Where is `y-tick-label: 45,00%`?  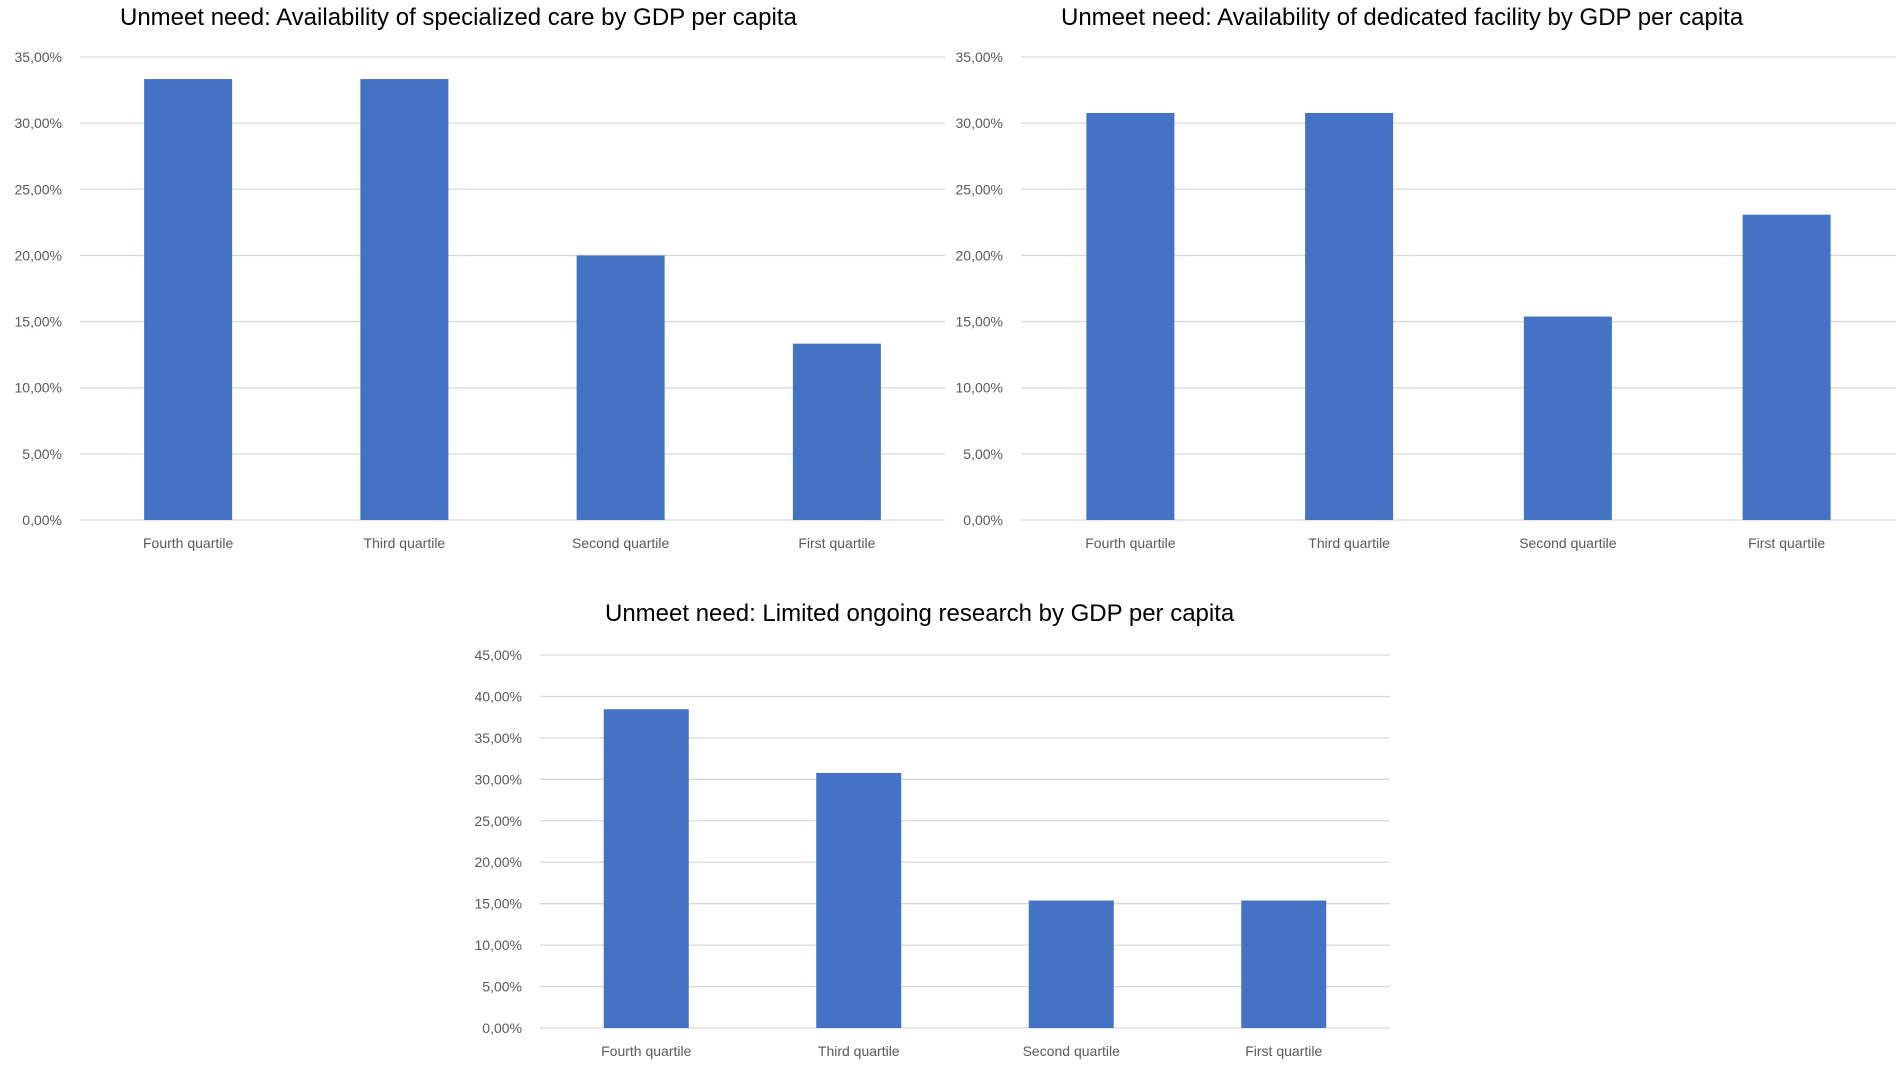
y-tick-label: 45,00% is located at coordinates (498, 655).